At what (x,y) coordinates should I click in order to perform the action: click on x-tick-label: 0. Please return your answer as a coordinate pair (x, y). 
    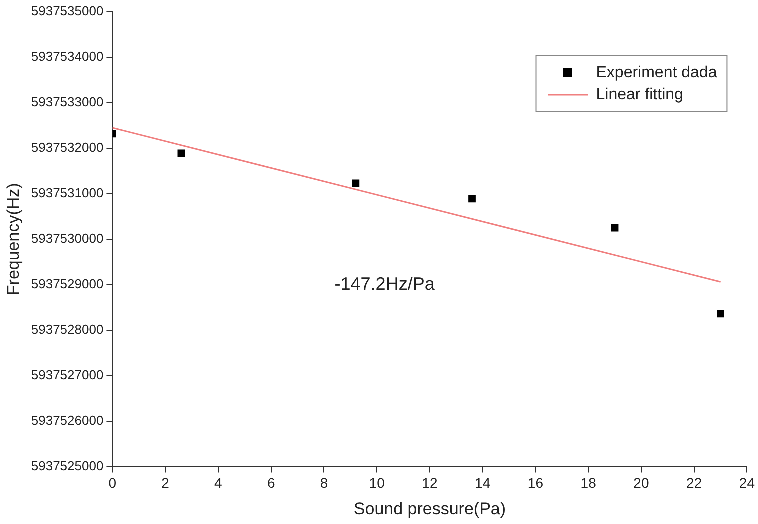
    Looking at the image, I should click on (112, 483).